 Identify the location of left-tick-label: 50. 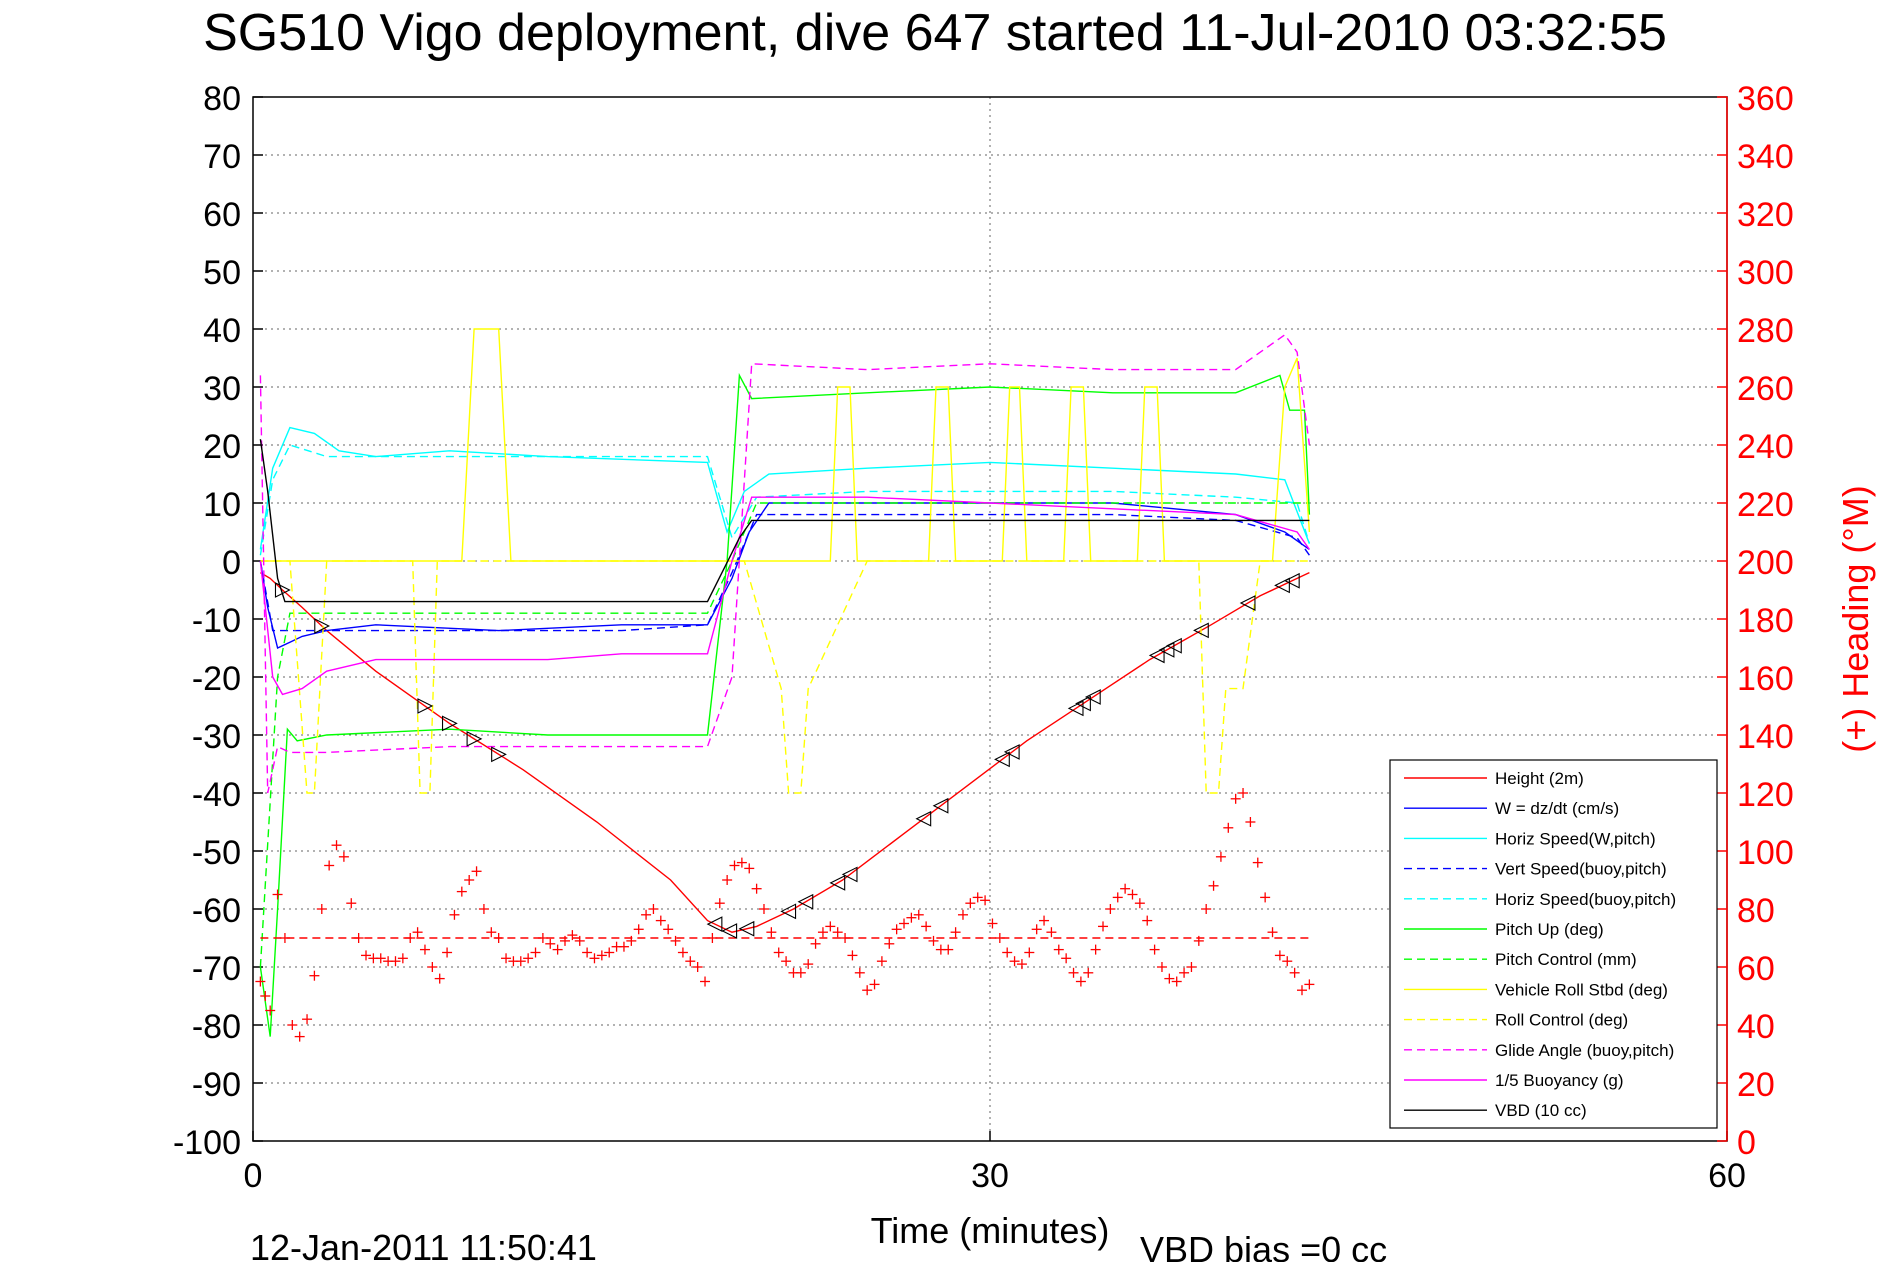
(222, 273).